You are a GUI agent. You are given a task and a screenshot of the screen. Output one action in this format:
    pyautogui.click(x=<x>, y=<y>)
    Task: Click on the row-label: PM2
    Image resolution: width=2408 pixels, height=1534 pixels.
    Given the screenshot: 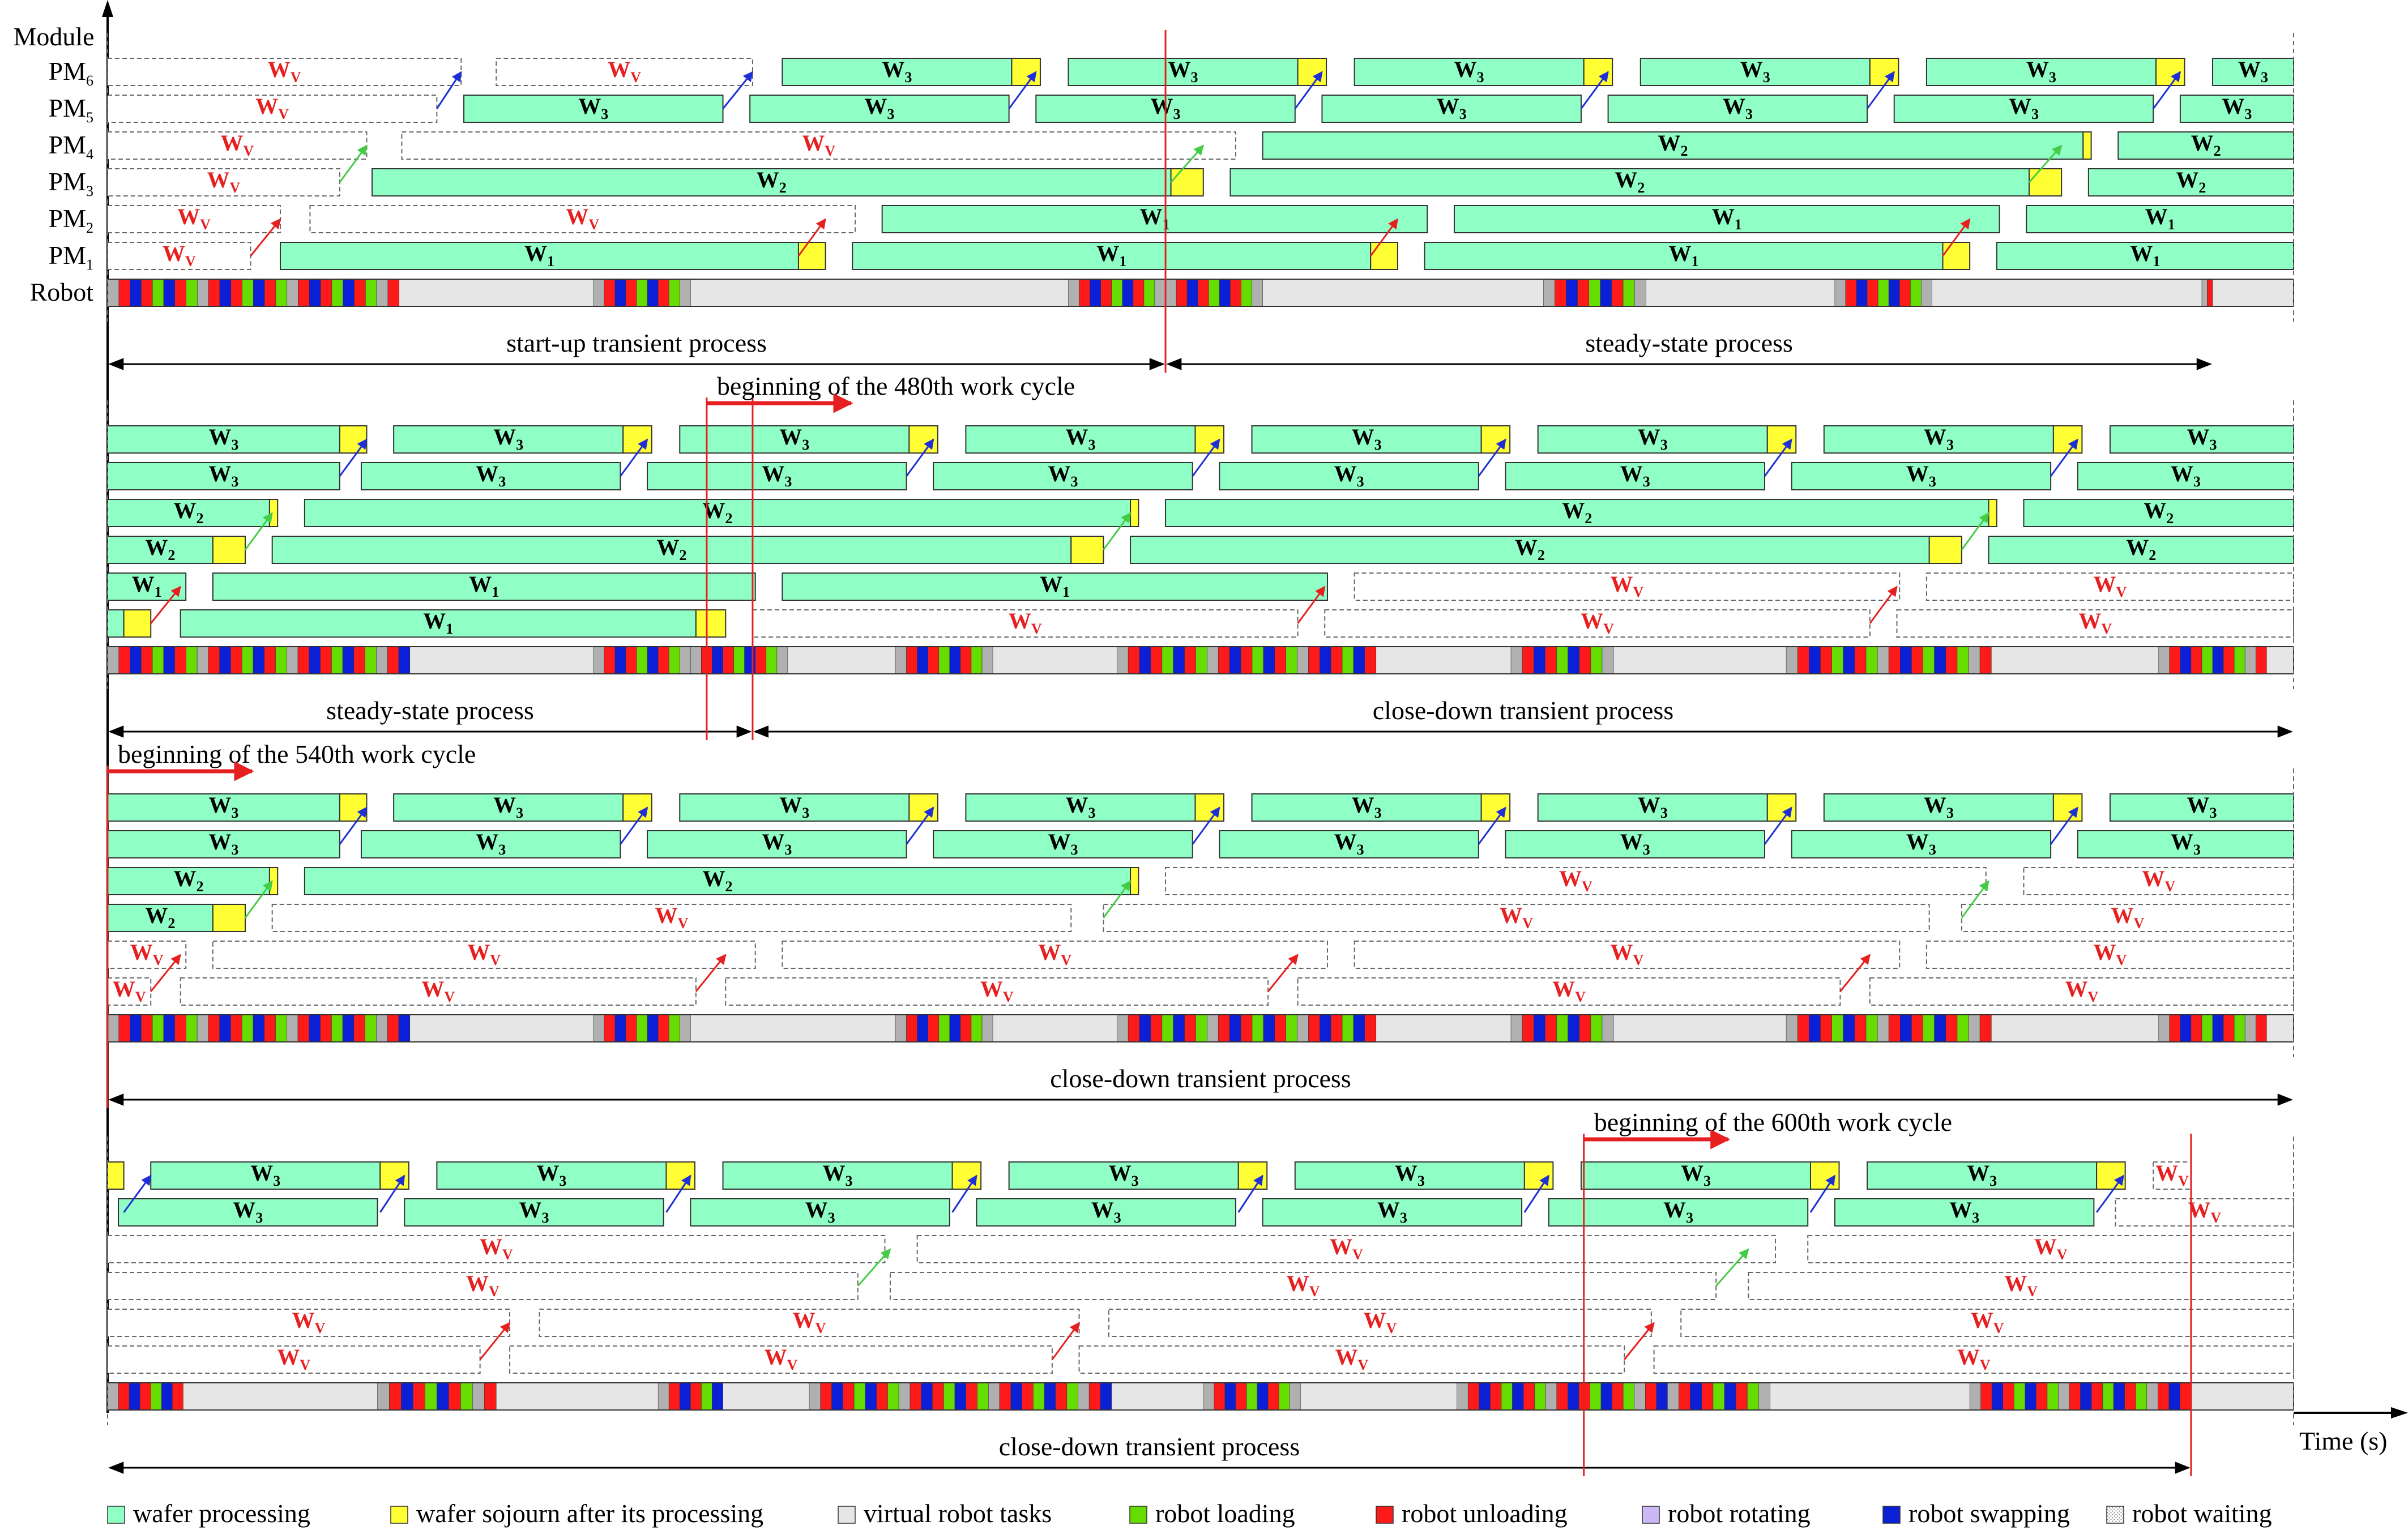 What is the action you would take?
    pyautogui.click(x=71, y=220)
    